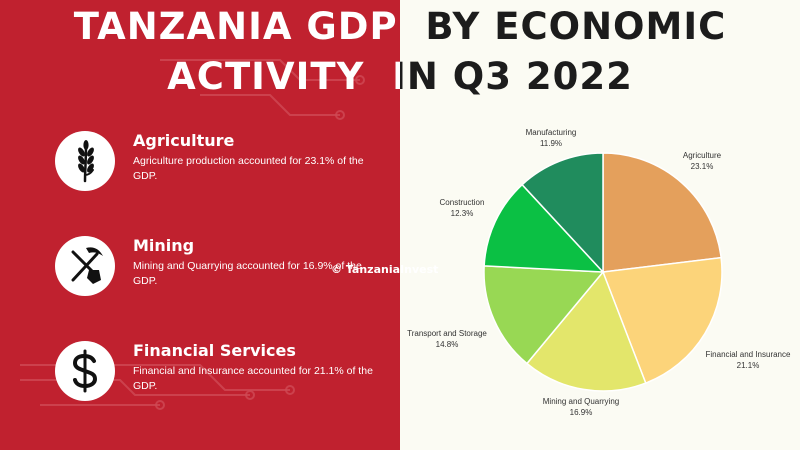  What do you see at coordinates (400, 27) in the screenshot?
I see `title-line-1: TANZANIA GDP BY ECONOMIC` at bounding box center [400, 27].